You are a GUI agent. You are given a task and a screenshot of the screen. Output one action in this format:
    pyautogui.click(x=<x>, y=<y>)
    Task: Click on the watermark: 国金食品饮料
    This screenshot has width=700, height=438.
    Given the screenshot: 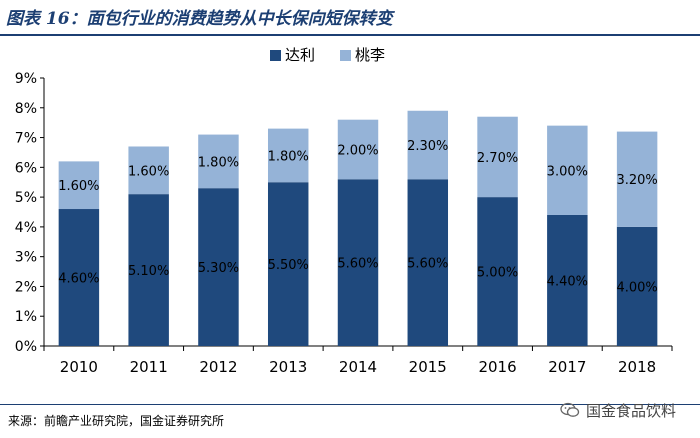 What is the action you would take?
    pyautogui.click(x=618, y=410)
    